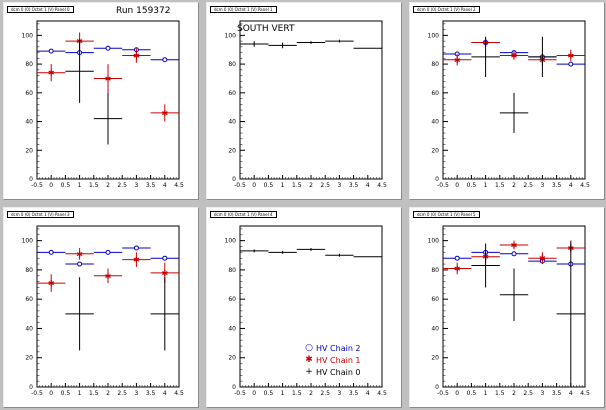 The width and height of the screenshot is (606, 410). I want to click on pad-title: dcm 0 (0) Octnt 1 (V) Panel 3, so click(40, 214).